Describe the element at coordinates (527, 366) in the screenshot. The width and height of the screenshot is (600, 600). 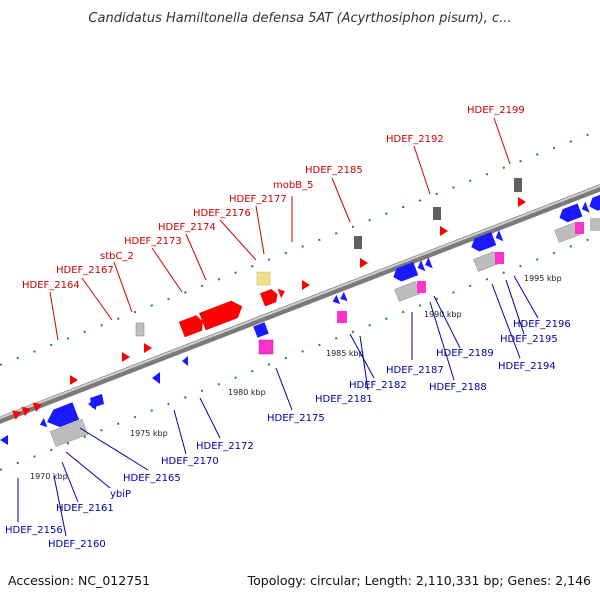
I see `gene-label-hdef-2194: HDEF_2194` at that location.